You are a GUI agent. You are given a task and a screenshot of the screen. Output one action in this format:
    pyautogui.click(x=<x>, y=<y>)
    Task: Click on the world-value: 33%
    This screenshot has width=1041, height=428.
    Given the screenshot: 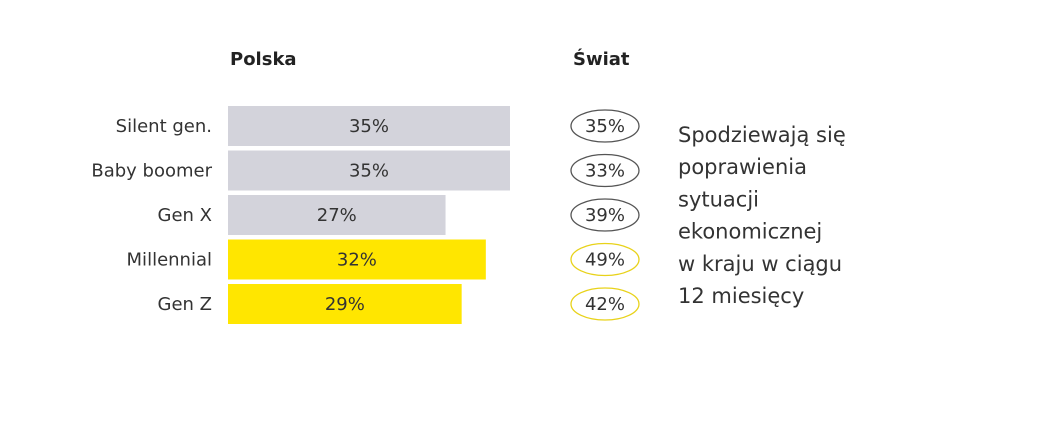 What is the action you would take?
    pyautogui.click(x=605, y=171)
    